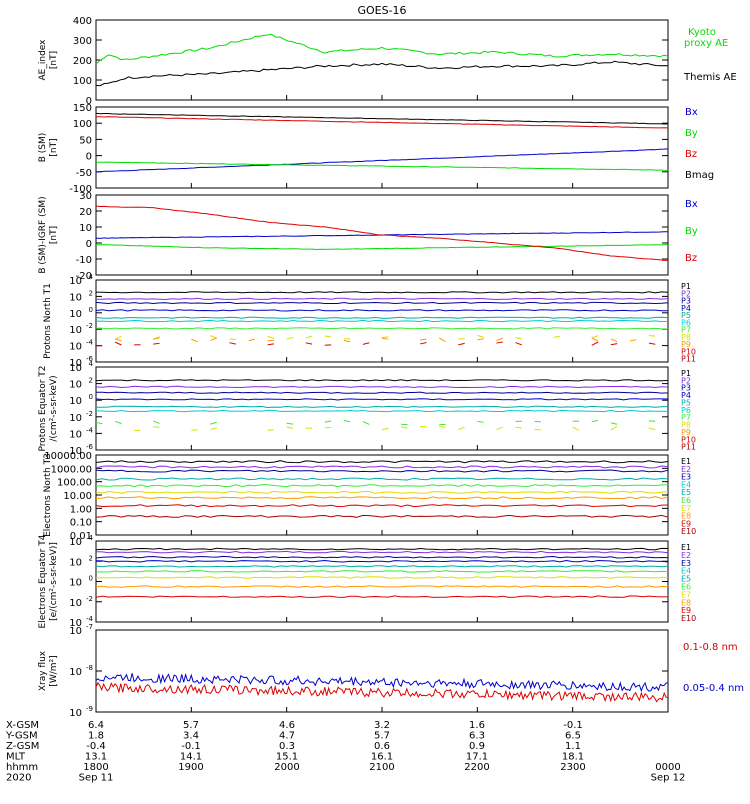 The width and height of the screenshot is (750, 804). What do you see at coordinates (382, 386) in the screenshot?
I see `series-line-P2` at bounding box center [382, 386].